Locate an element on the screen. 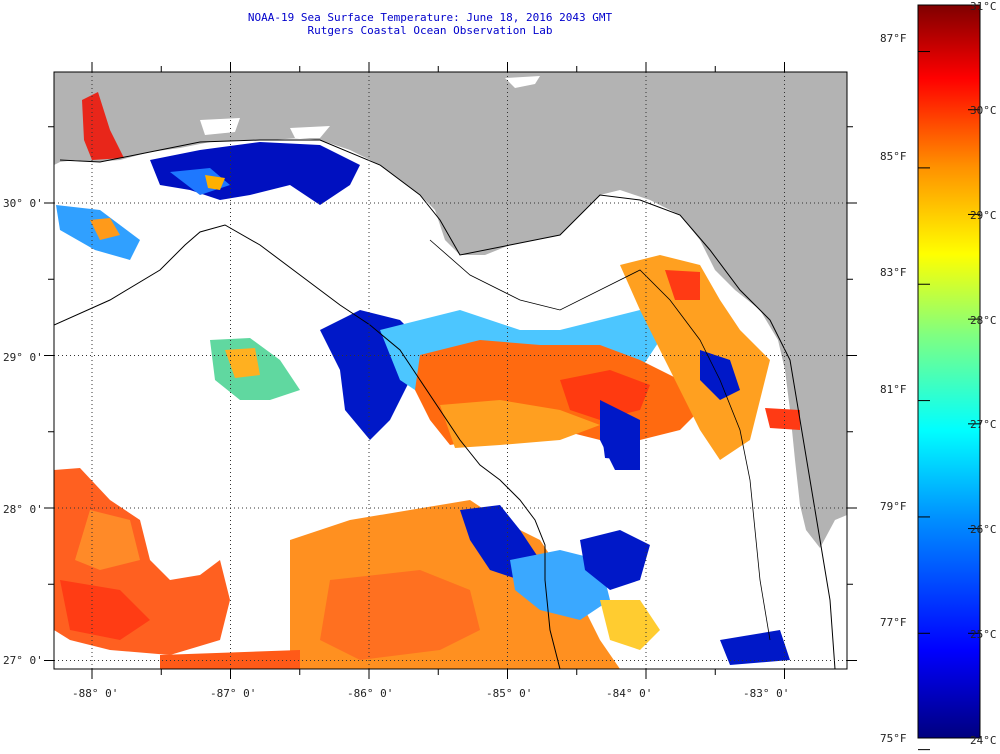 The image size is (1000, 754). lon-label-87: -87° 0' is located at coordinates (233, 693).